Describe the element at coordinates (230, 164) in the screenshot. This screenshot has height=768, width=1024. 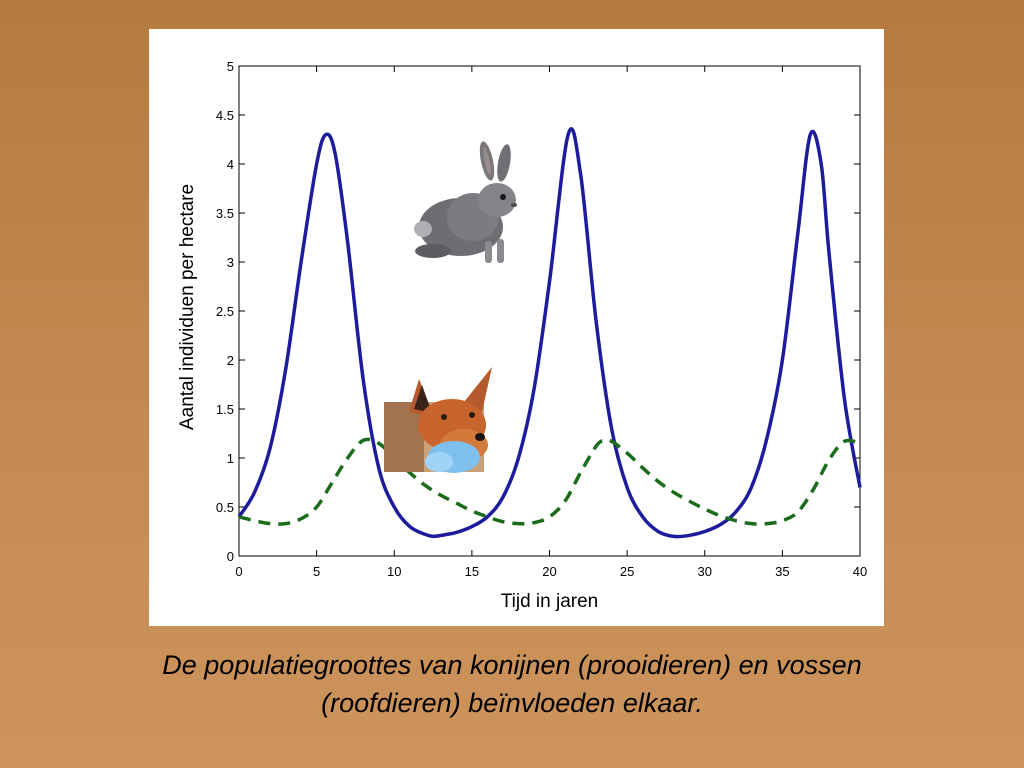
I see `y-tick-label: 4` at that location.